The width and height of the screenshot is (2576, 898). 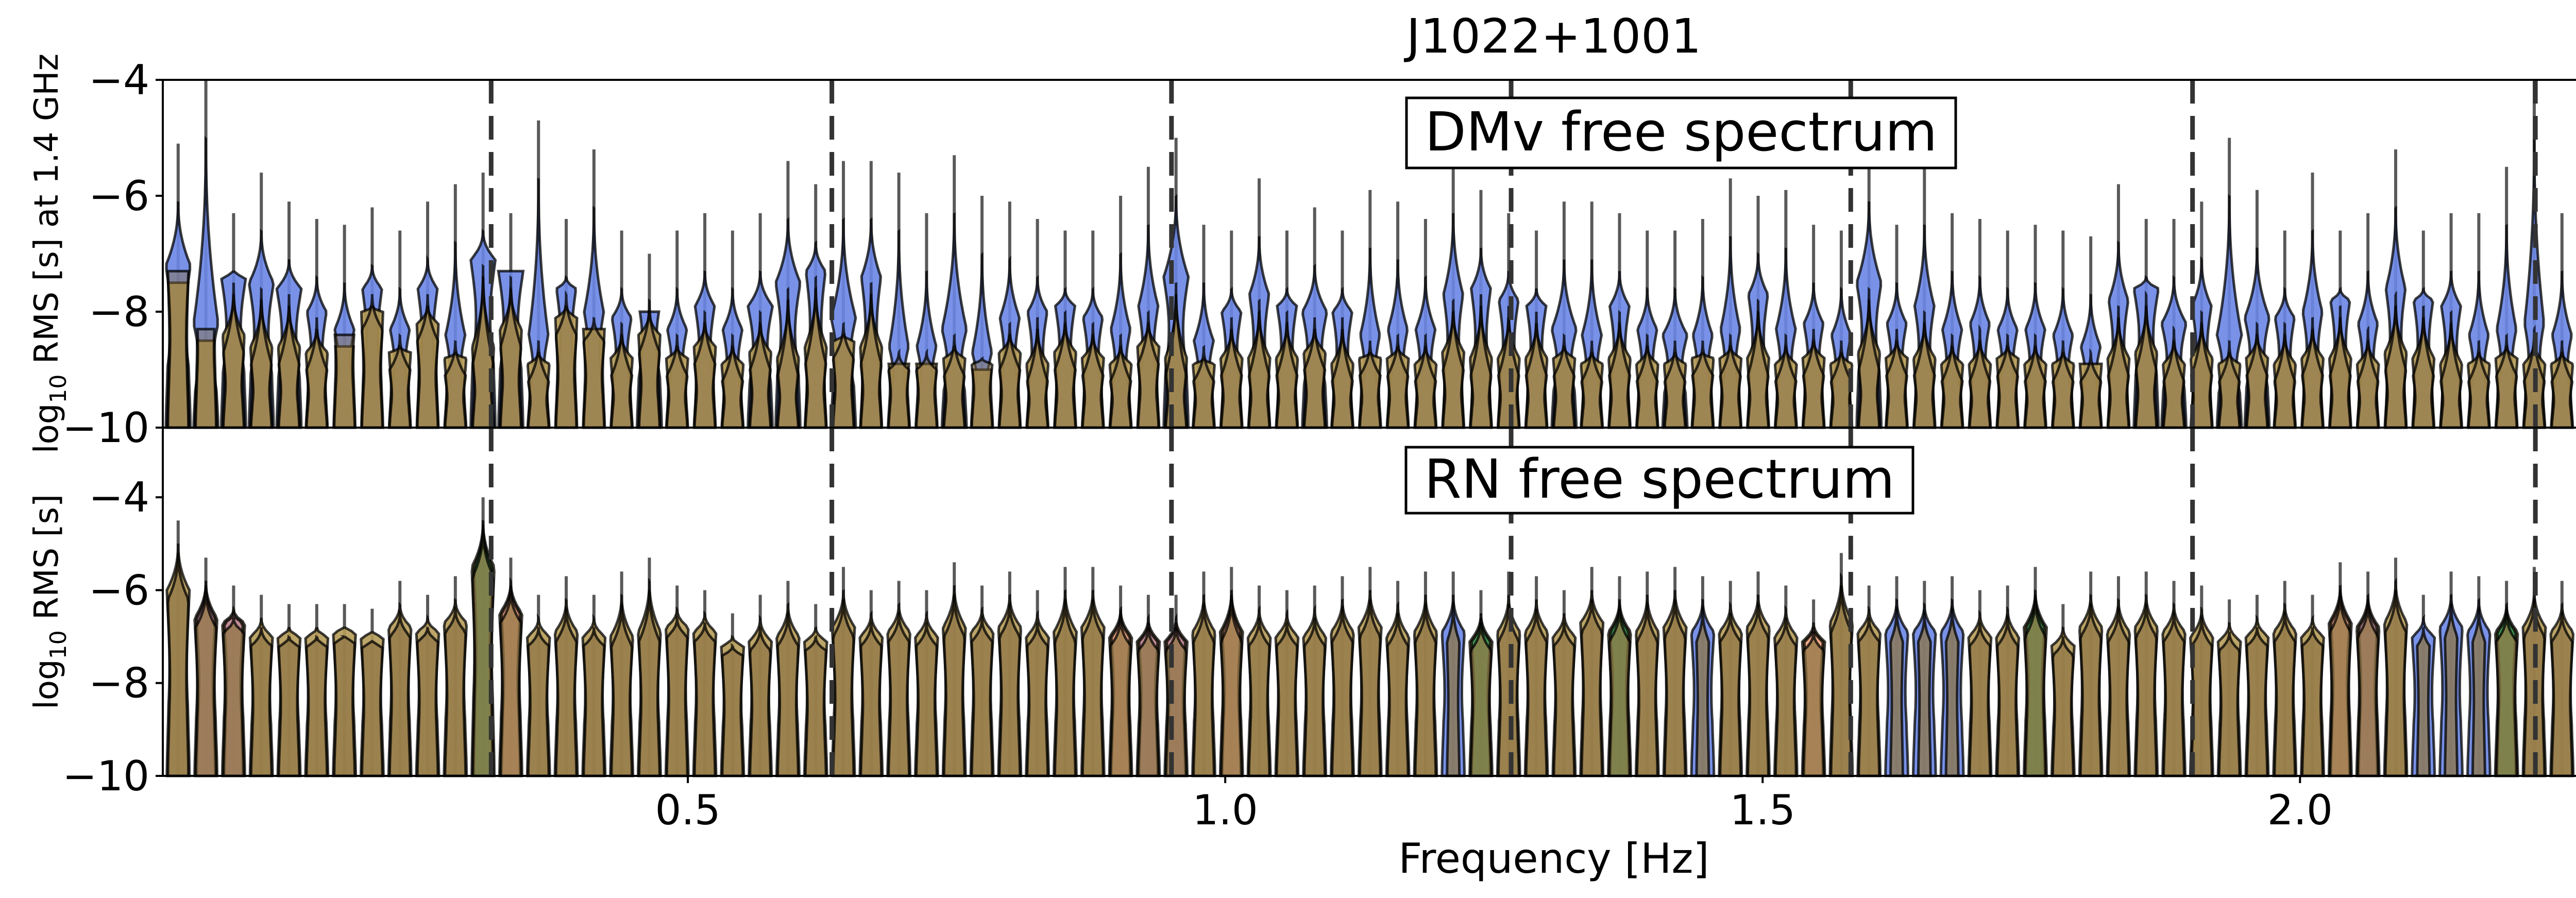 I want to click on dmv-label-frame, so click(x=1681, y=133).